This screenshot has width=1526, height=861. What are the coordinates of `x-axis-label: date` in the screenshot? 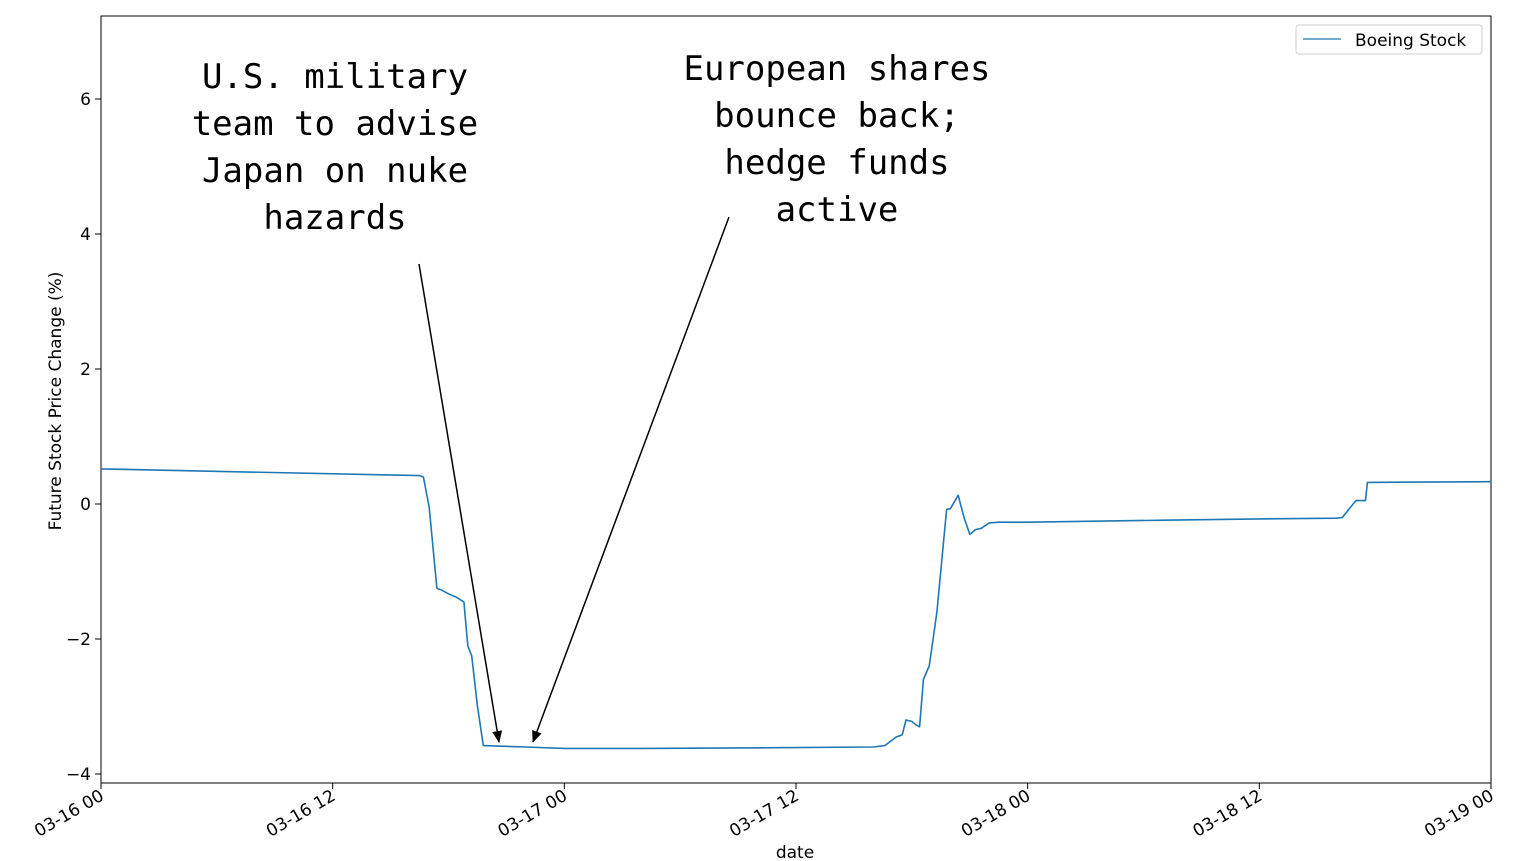 It's located at (795, 852).